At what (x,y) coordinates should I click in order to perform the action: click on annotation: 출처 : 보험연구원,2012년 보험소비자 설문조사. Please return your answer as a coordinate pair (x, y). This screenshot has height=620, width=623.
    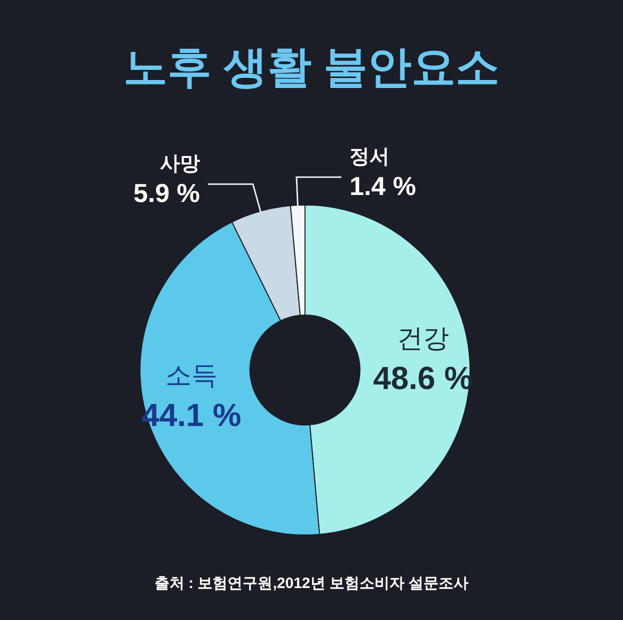
    Looking at the image, I should click on (311, 583).